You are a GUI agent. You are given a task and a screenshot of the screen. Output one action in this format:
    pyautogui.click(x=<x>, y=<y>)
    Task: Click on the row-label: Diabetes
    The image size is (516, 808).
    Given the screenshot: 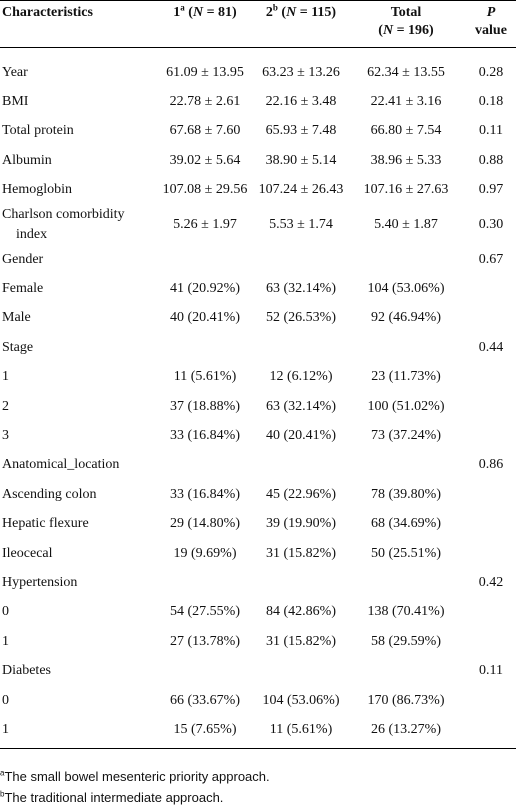 What is the action you would take?
    pyautogui.click(x=26, y=671)
    